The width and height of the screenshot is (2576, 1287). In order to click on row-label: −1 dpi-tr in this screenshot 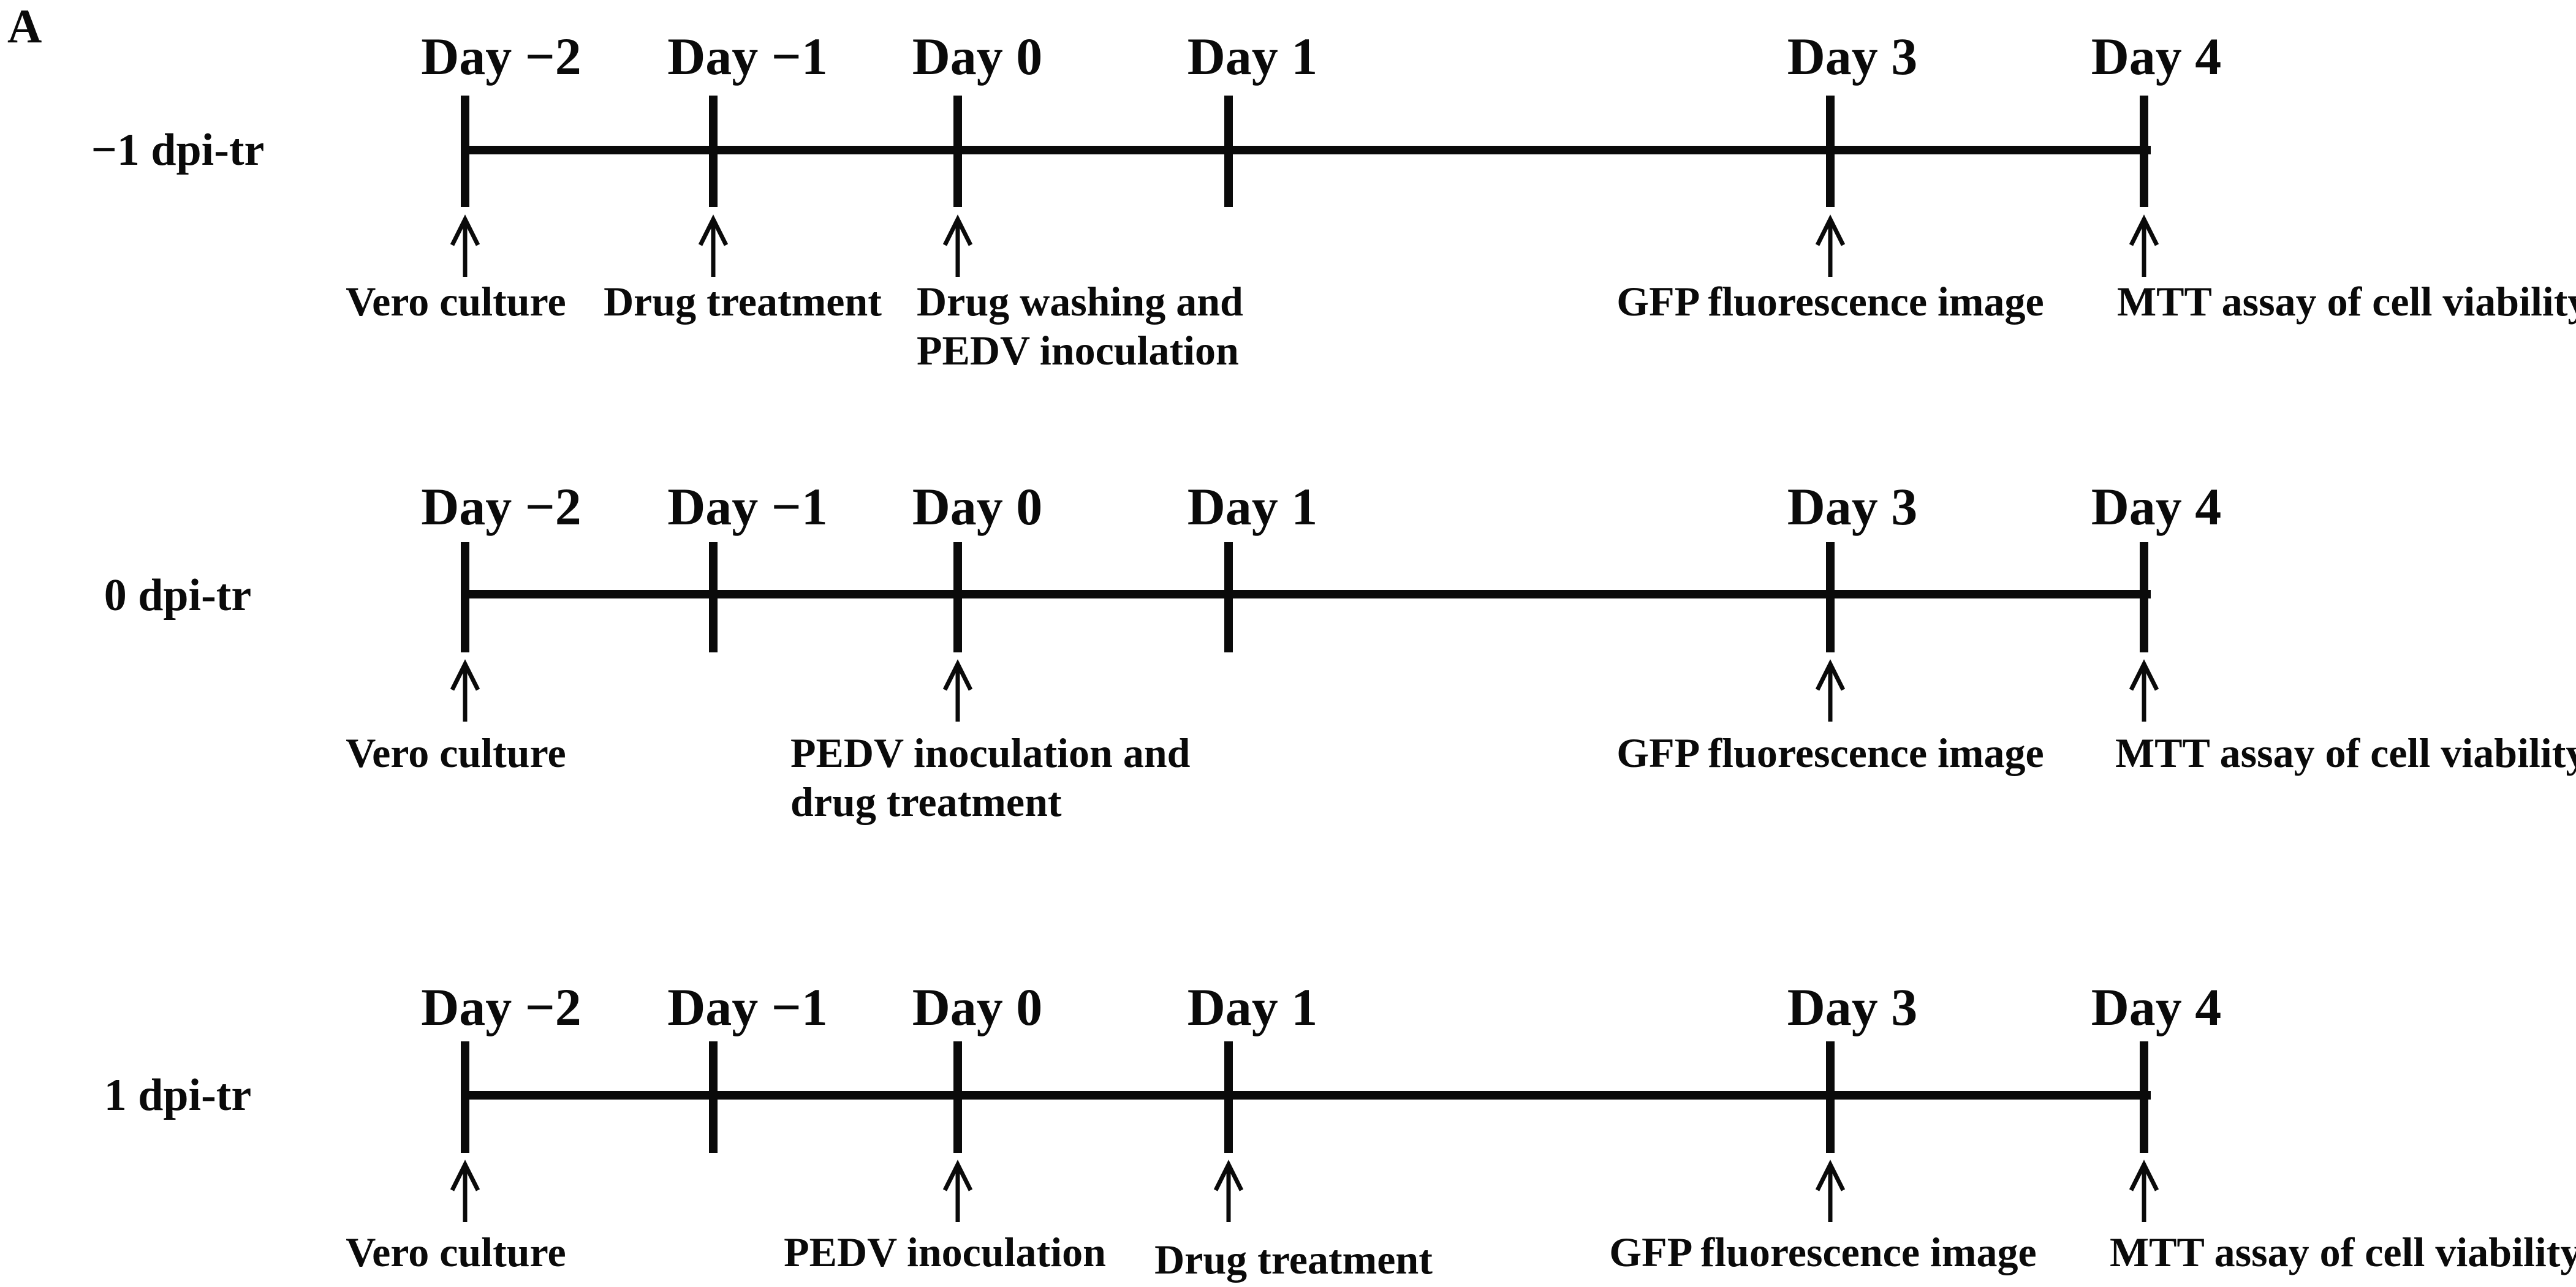, I will do `click(178, 150)`.